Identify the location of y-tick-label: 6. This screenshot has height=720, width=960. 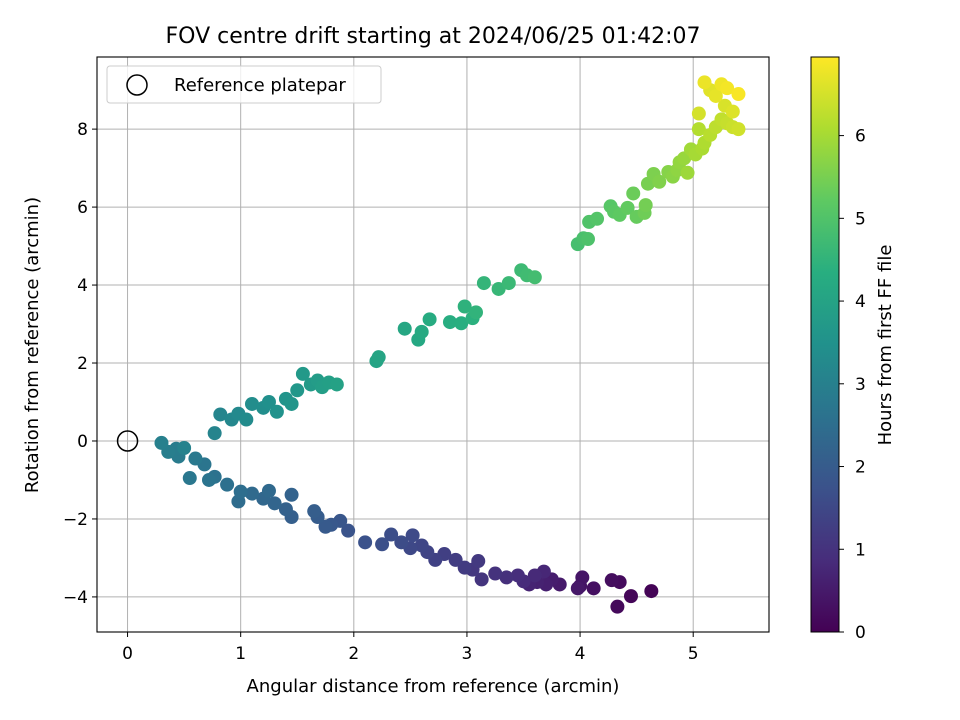
(82, 208).